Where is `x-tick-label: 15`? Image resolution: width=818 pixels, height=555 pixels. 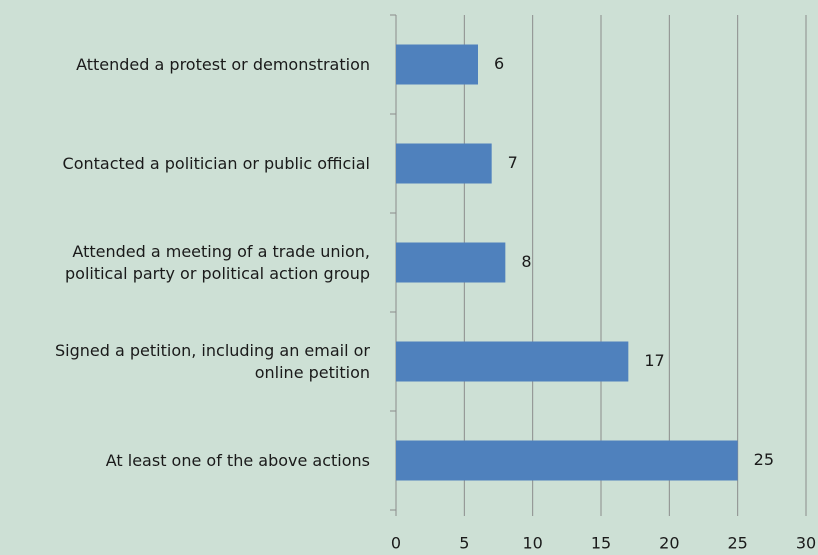 x-tick-label: 15 is located at coordinates (601, 543).